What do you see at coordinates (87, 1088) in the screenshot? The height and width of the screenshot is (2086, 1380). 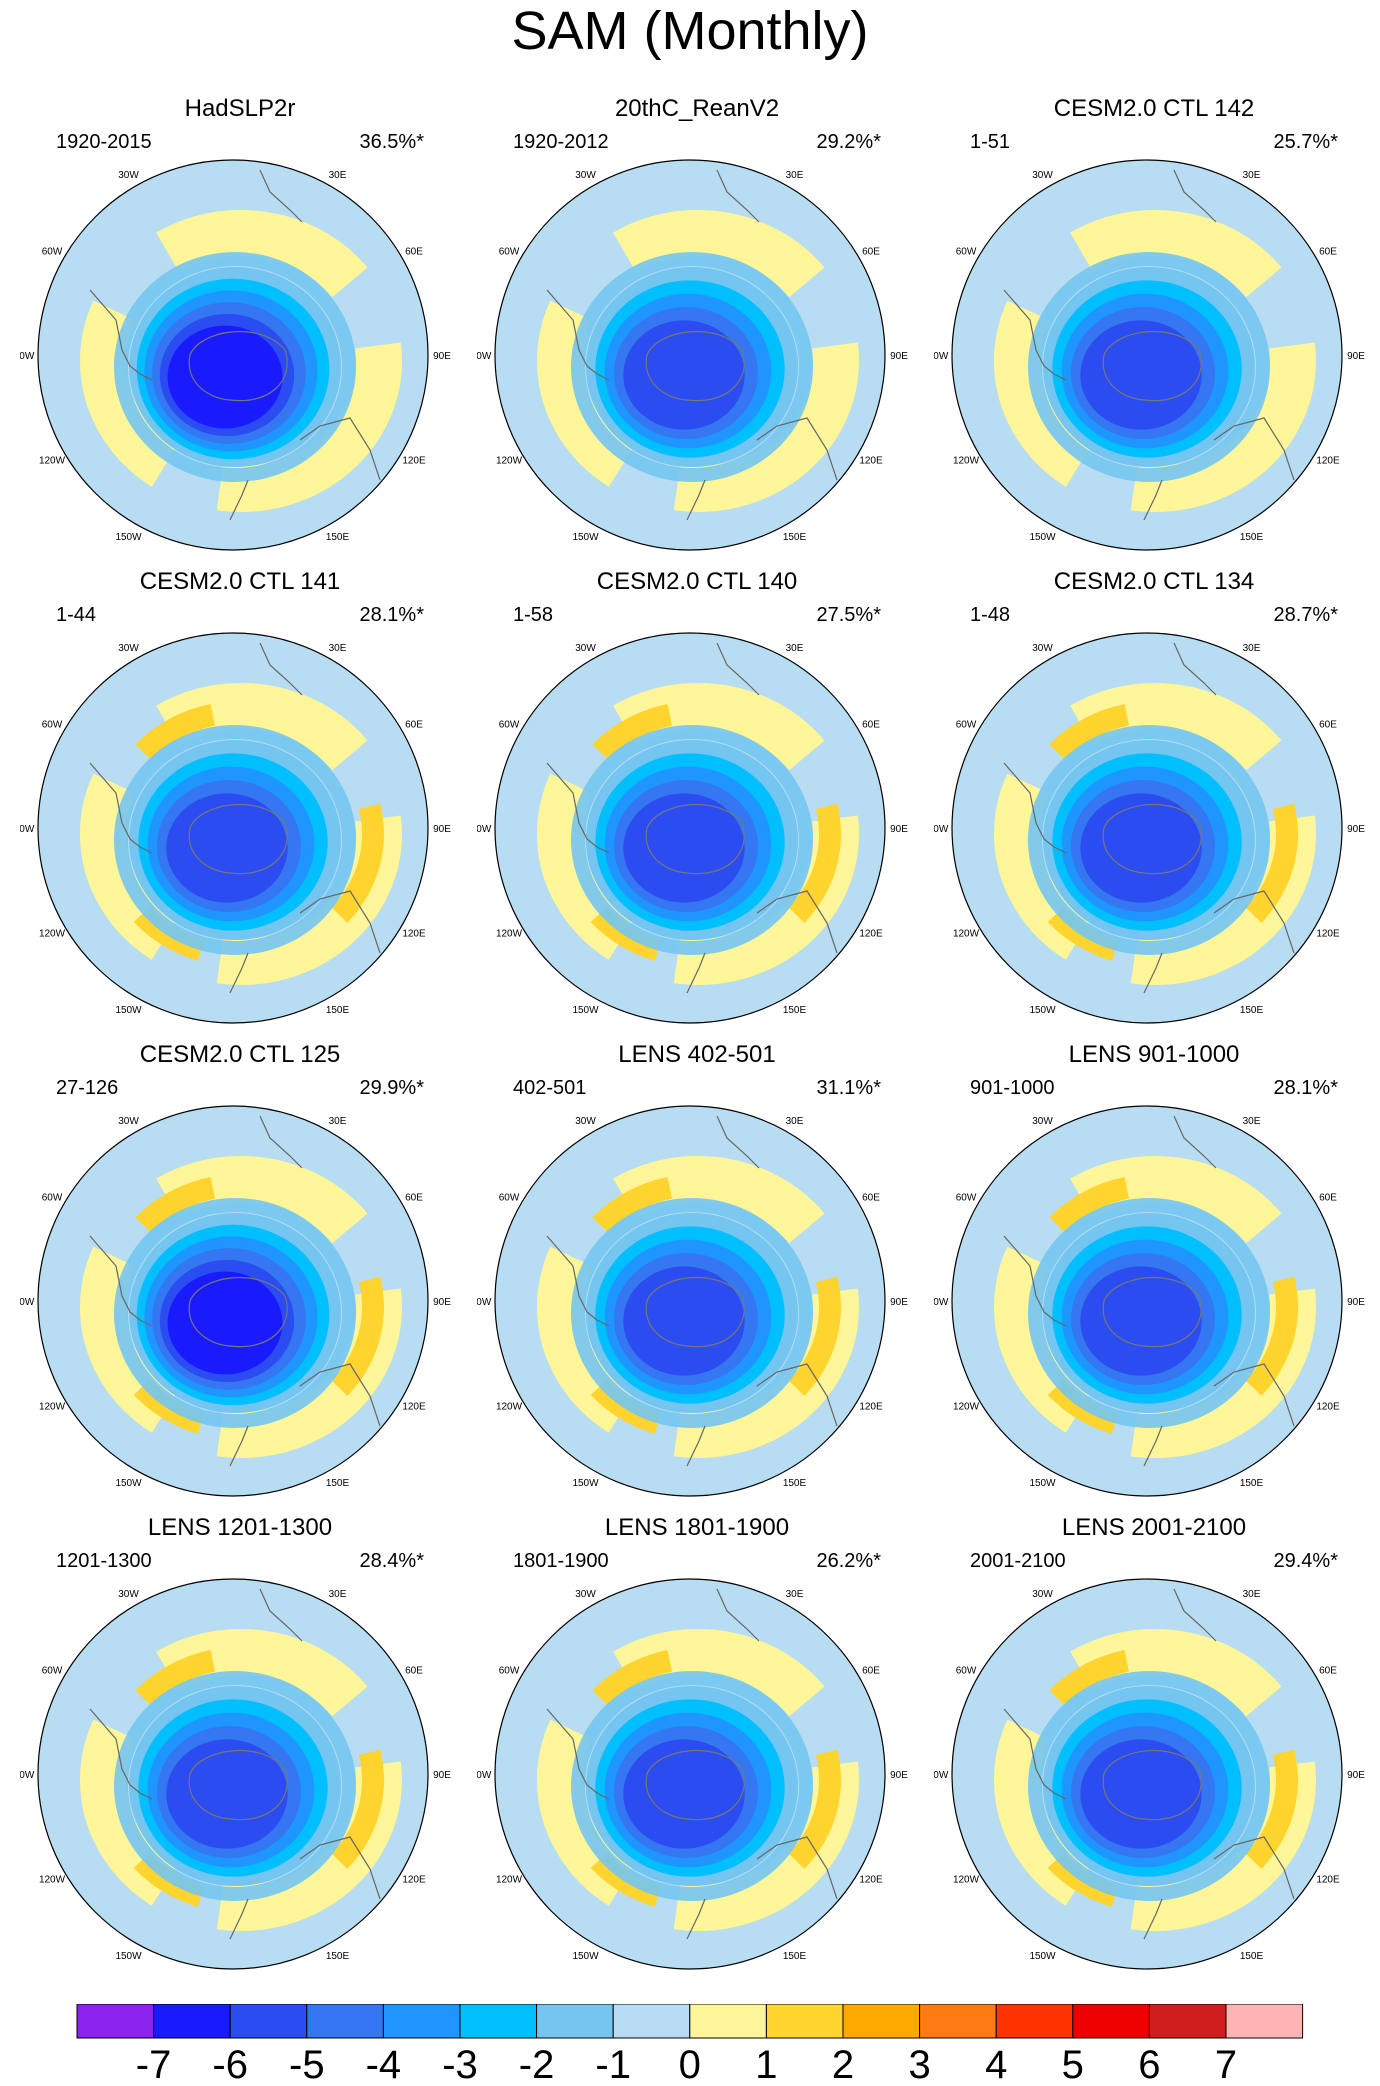 I see `panel-period: 27-126` at bounding box center [87, 1088].